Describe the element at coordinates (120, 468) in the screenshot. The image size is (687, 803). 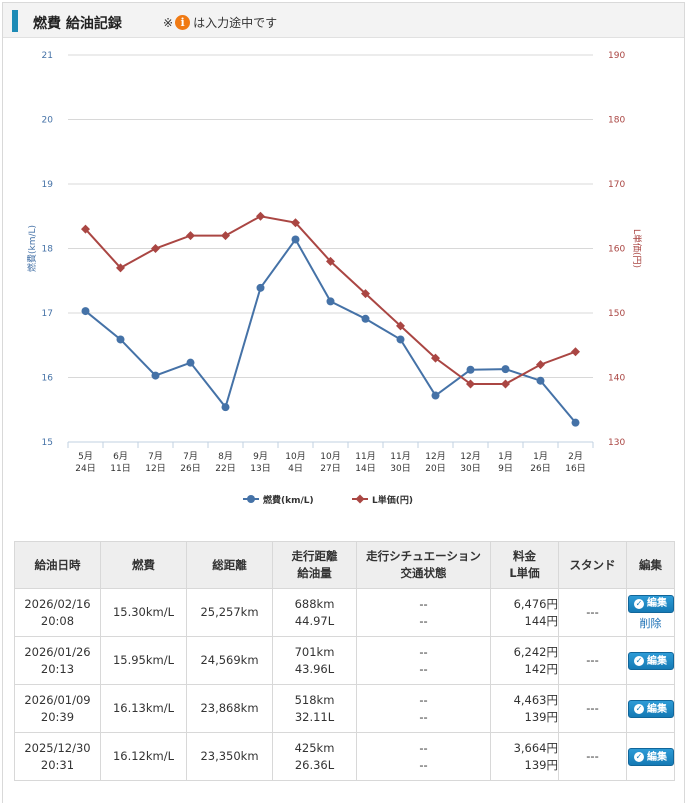
I see `x-tick-label-day: 11日` at that location.